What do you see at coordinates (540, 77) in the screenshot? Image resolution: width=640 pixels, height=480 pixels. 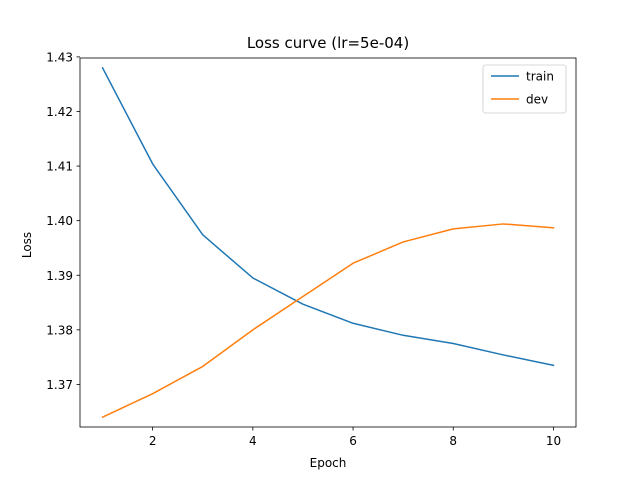 I see `legend-label-train: train` at bounding box center [540, 77].